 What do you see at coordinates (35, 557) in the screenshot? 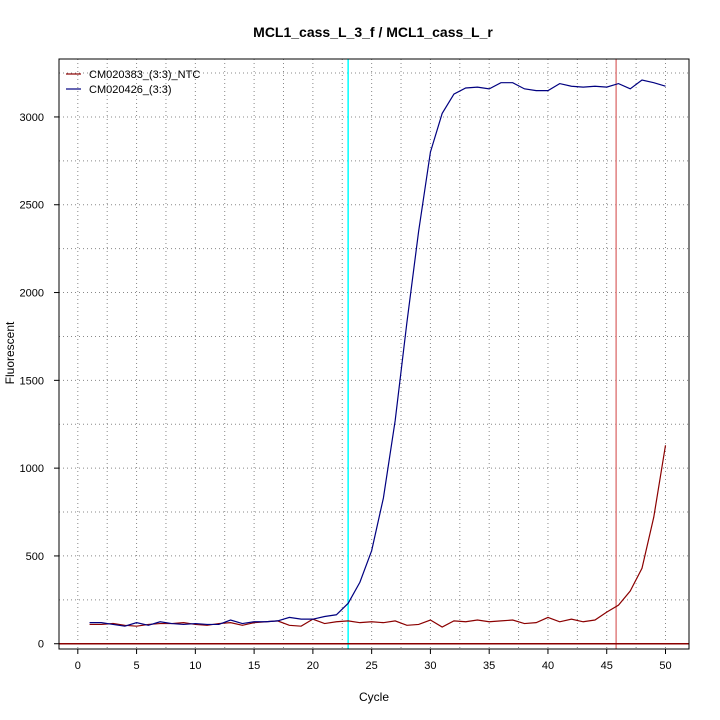
I see `y-tick-label: 500` at bounding box center [35, 557].